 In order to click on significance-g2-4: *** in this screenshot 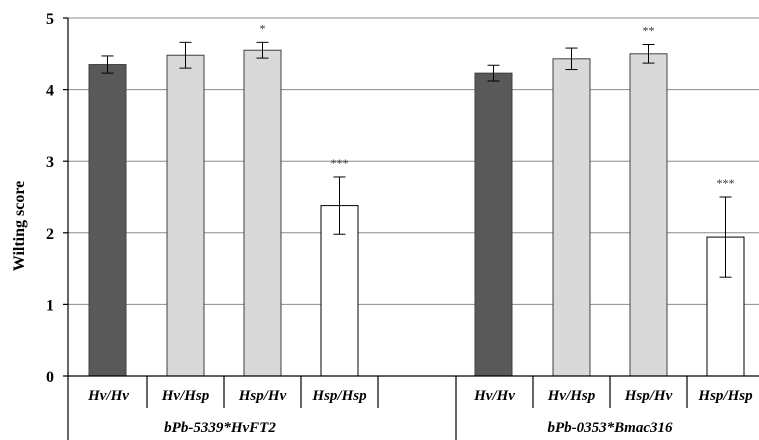, I will do `click(726, 183)`.